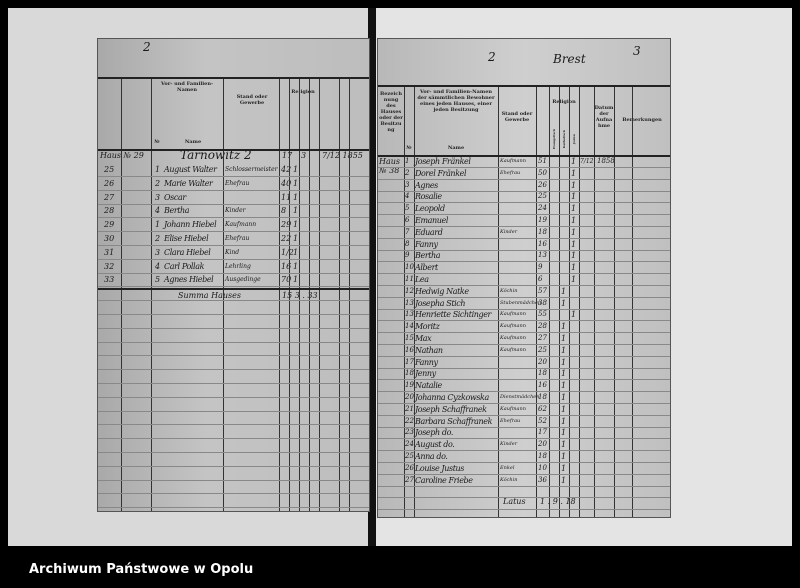 The width and height of the screenshot is (800, 588). What do you see at coordinates (542, 349) in the screenshot?
I see `age: 25` at bounding box center [542, 349].